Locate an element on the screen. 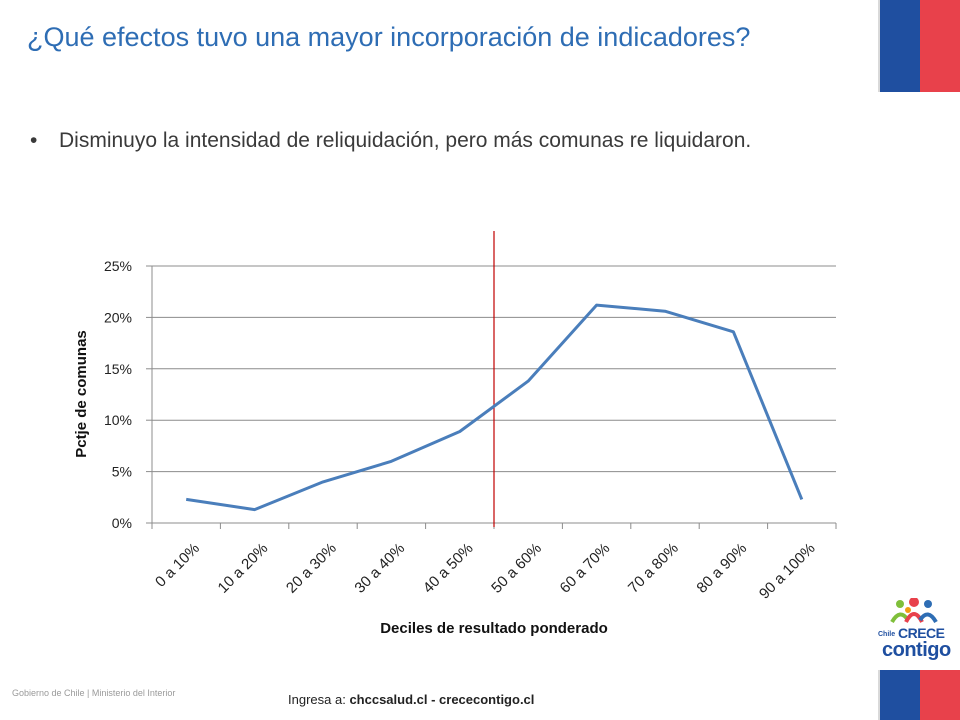 This screenshot has width=960, height=720. y-tick-label: 15% is located at coordinates (118, 369).